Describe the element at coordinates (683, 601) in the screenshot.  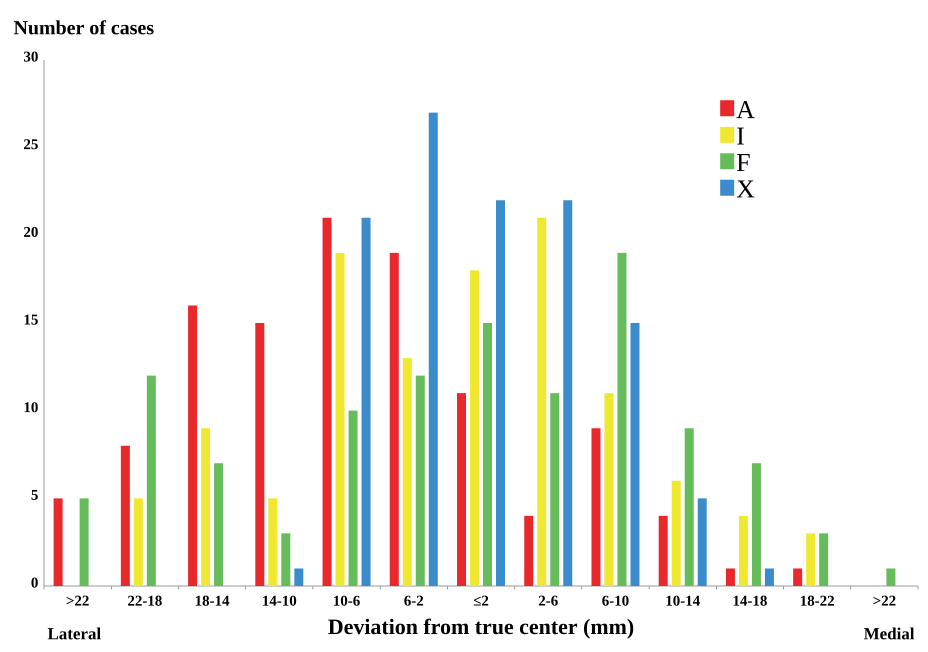
I see `x-tick-label: 10-14` at that location.